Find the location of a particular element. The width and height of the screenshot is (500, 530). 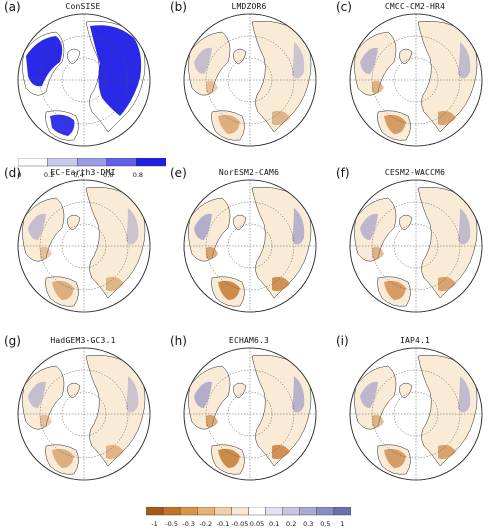

snow-colorbar: 0 0.2 0.4 0.6 0.8 is located at coordinates (92, 165).